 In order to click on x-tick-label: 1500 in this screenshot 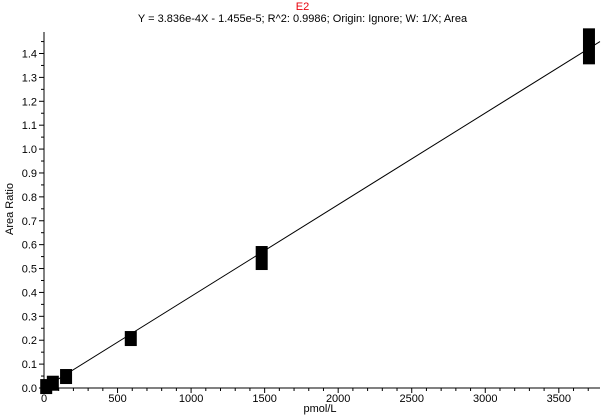, I will do `click(264, 399)`.